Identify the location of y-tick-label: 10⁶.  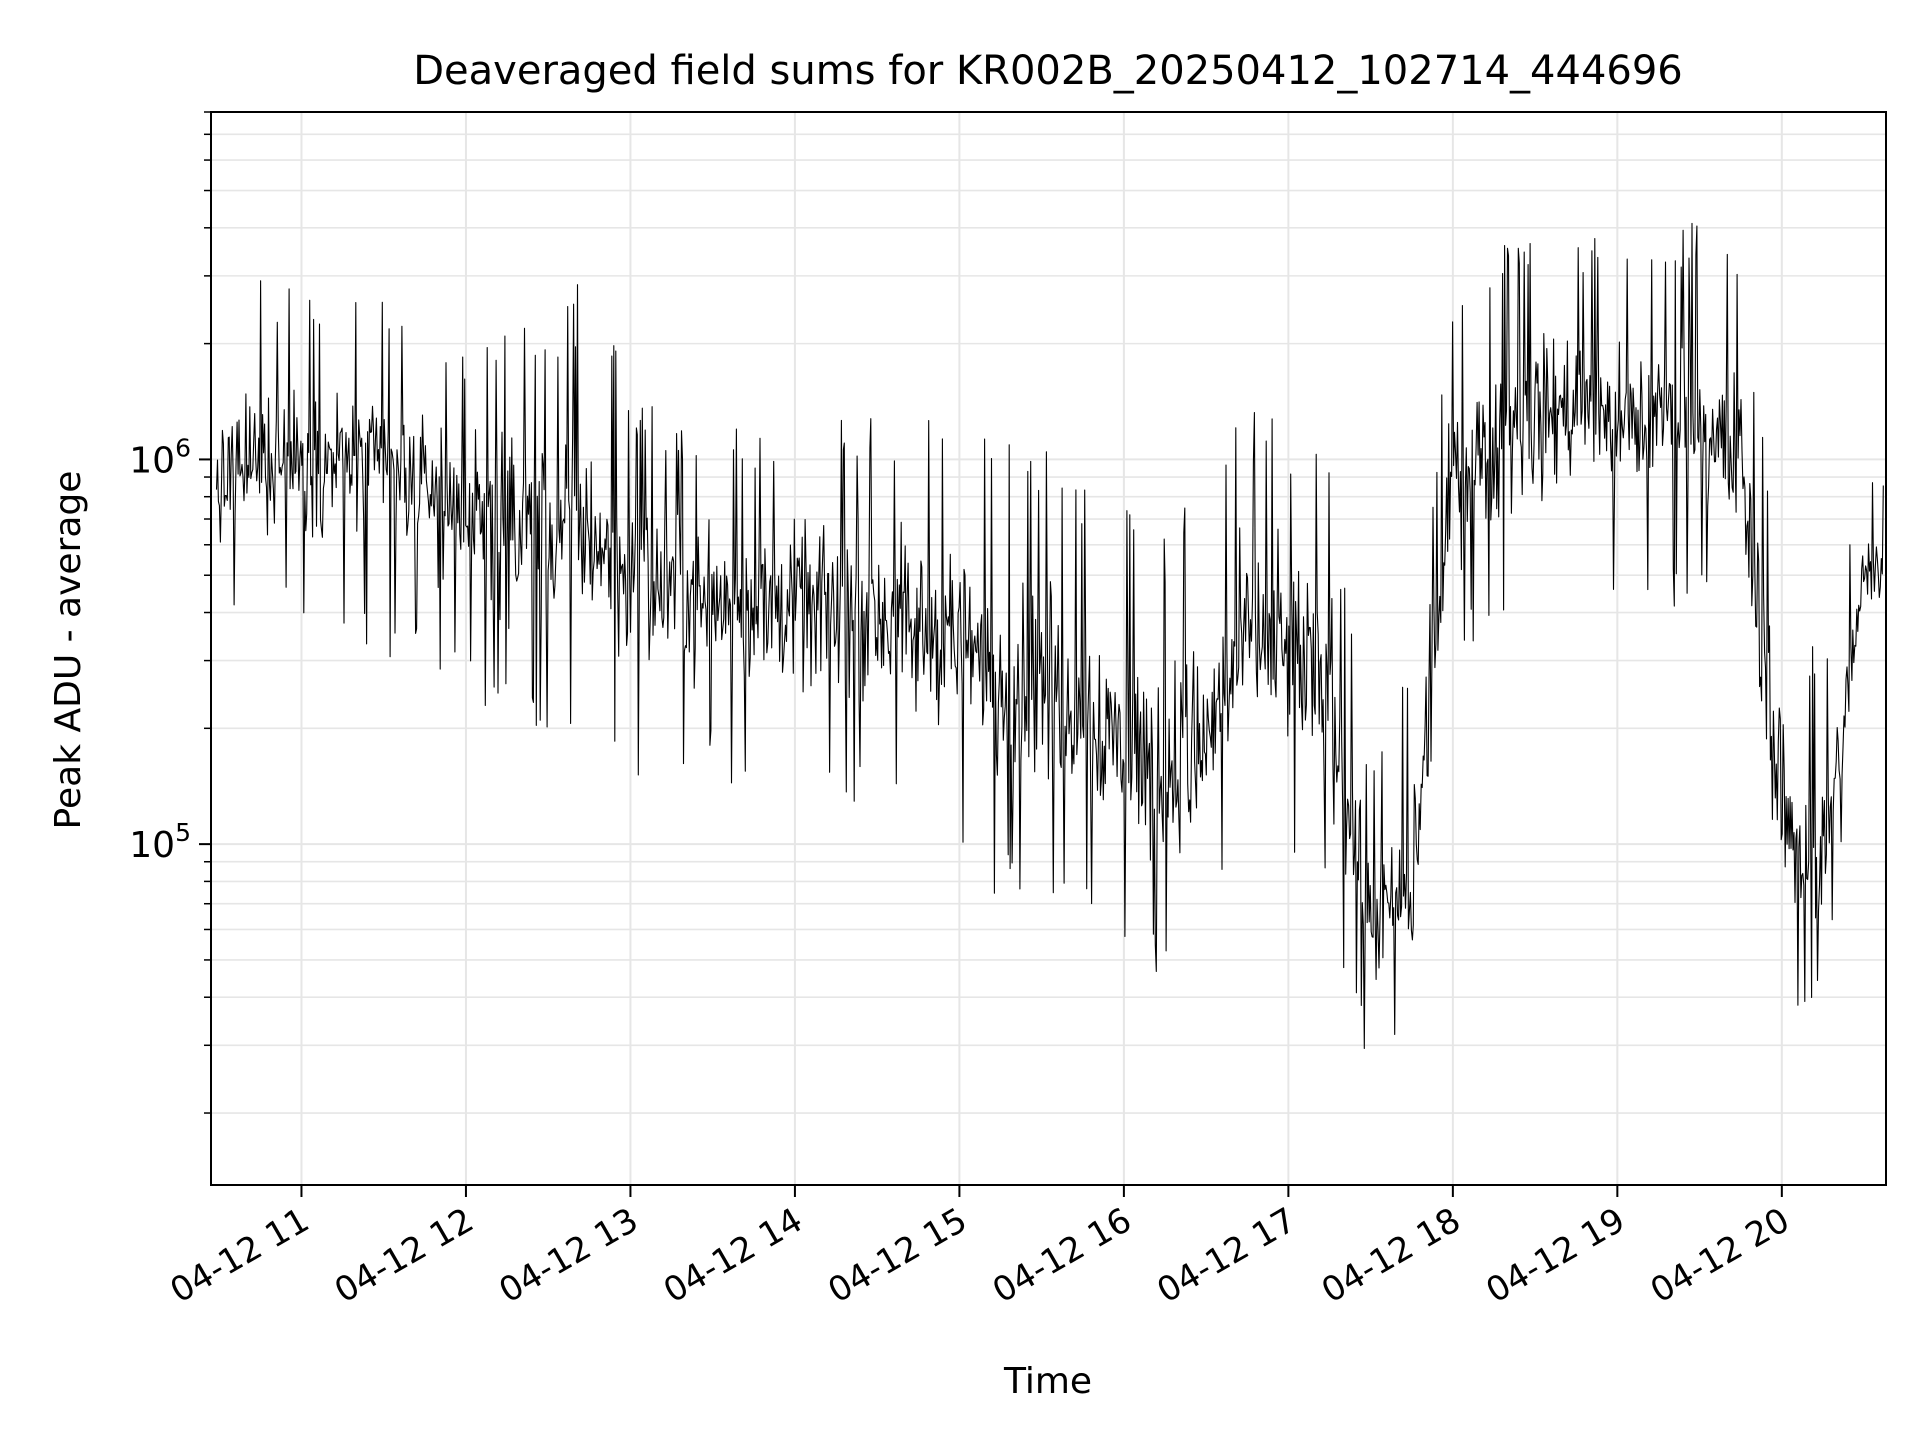
(160, 457).